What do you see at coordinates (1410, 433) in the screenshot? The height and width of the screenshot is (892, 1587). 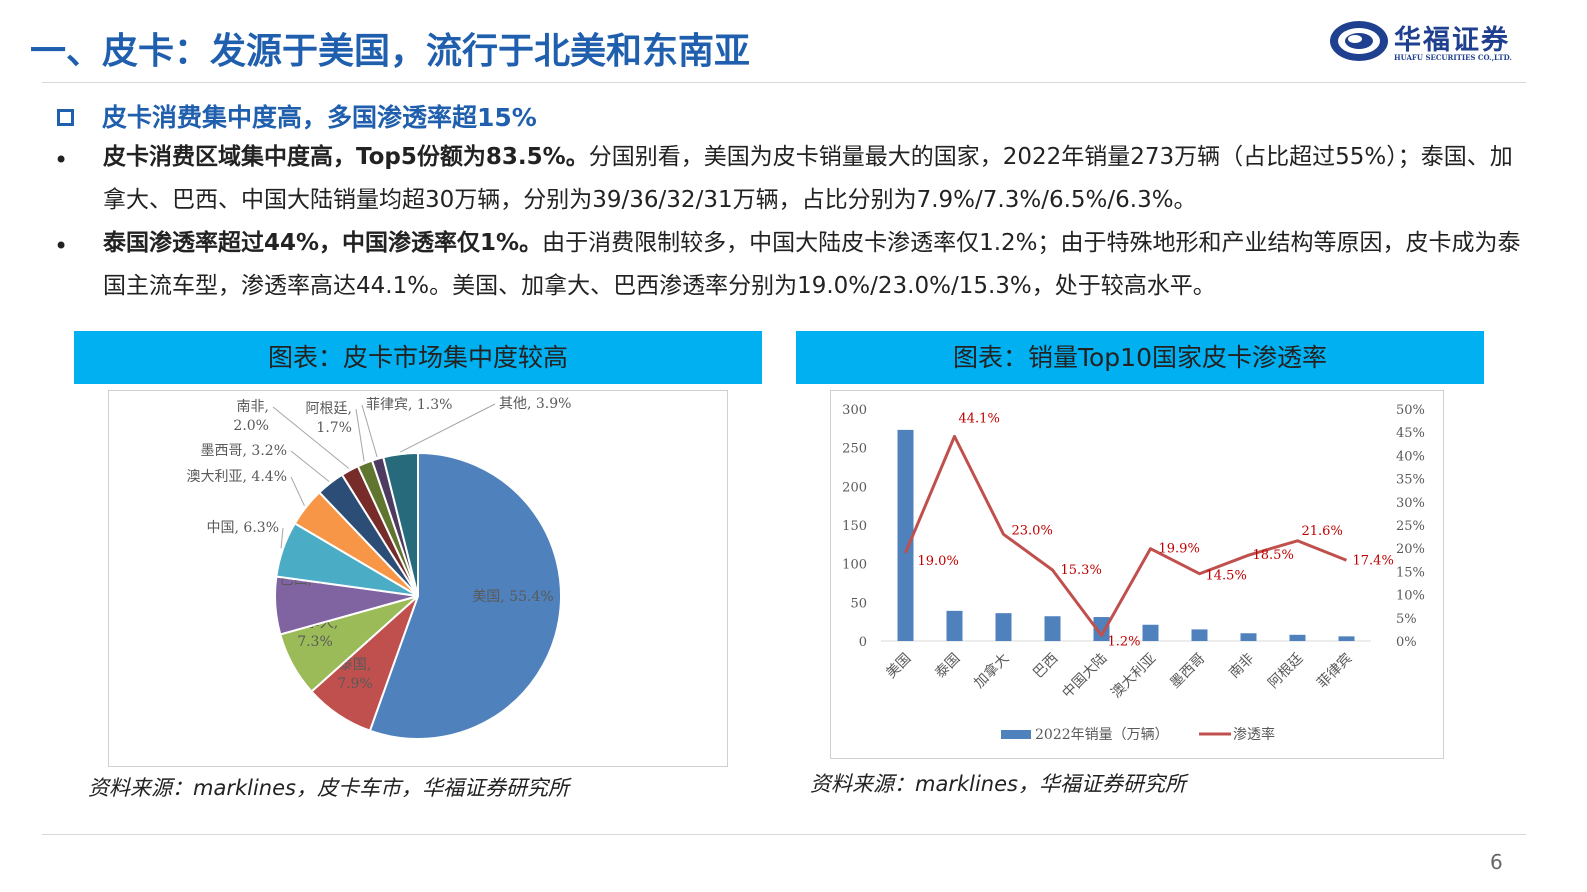 I see `y-right-tick-label: 45%` at bounding box center [1410, 433].